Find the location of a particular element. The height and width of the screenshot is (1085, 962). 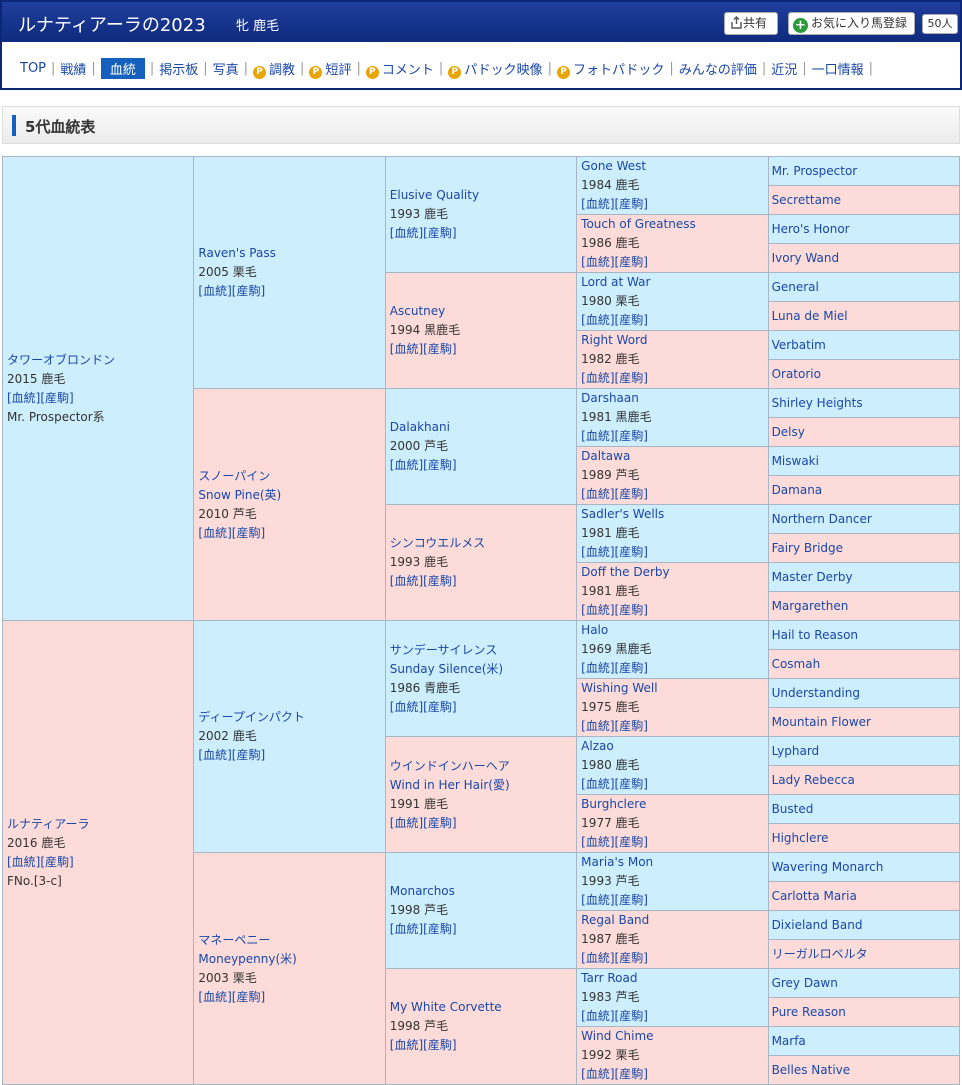

horse-name-link: Margarethen is located at coordinates (810, 606).